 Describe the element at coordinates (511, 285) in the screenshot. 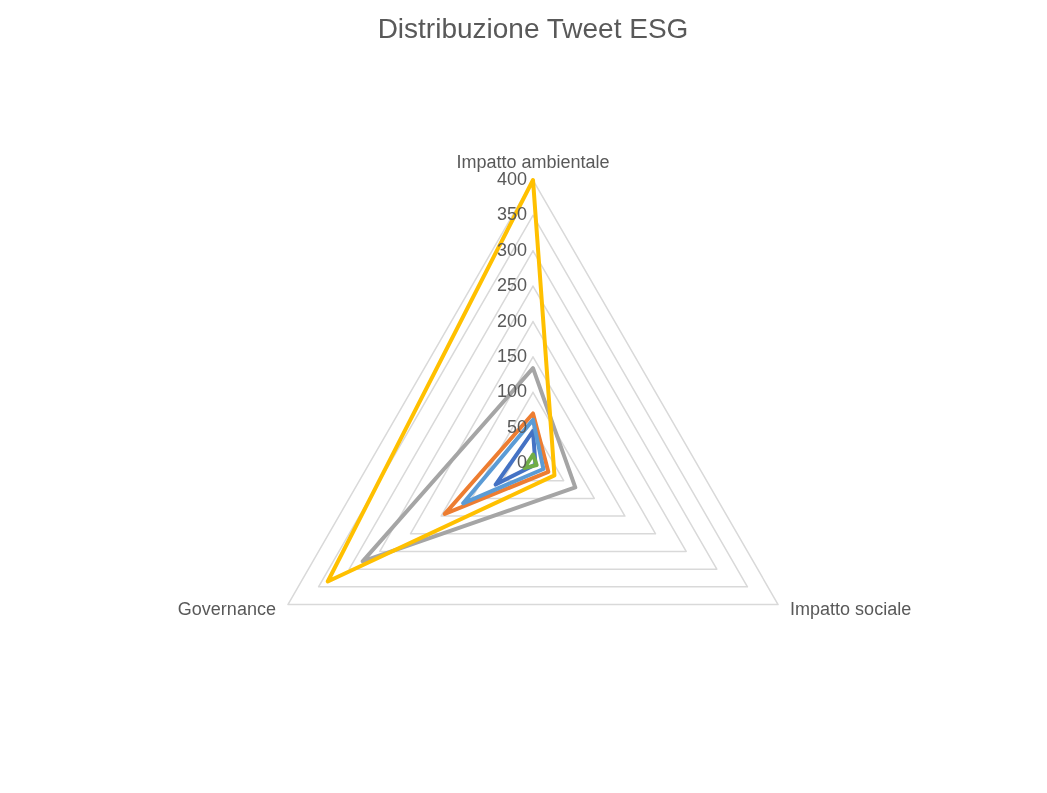

I see `y-tick-label: 250` at that location.